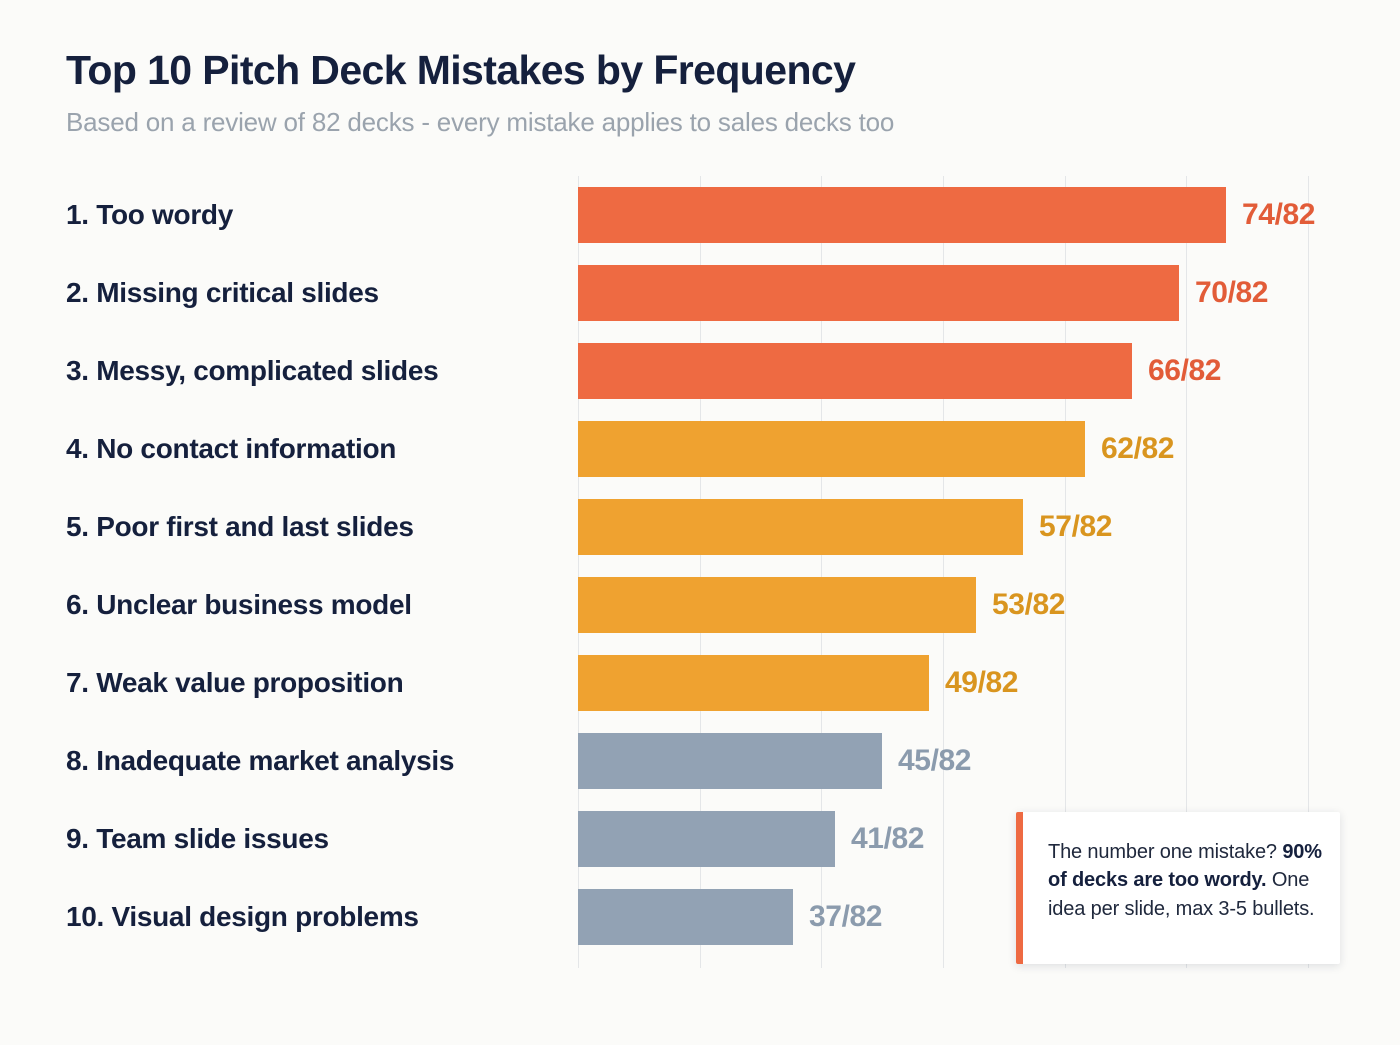 This screenshot has height=1045, width=1400. What do you see at coordinates (1076, 526) in the screenshot?
I see `bar-value-label: 57/82` at bounding box center [1076, 526].